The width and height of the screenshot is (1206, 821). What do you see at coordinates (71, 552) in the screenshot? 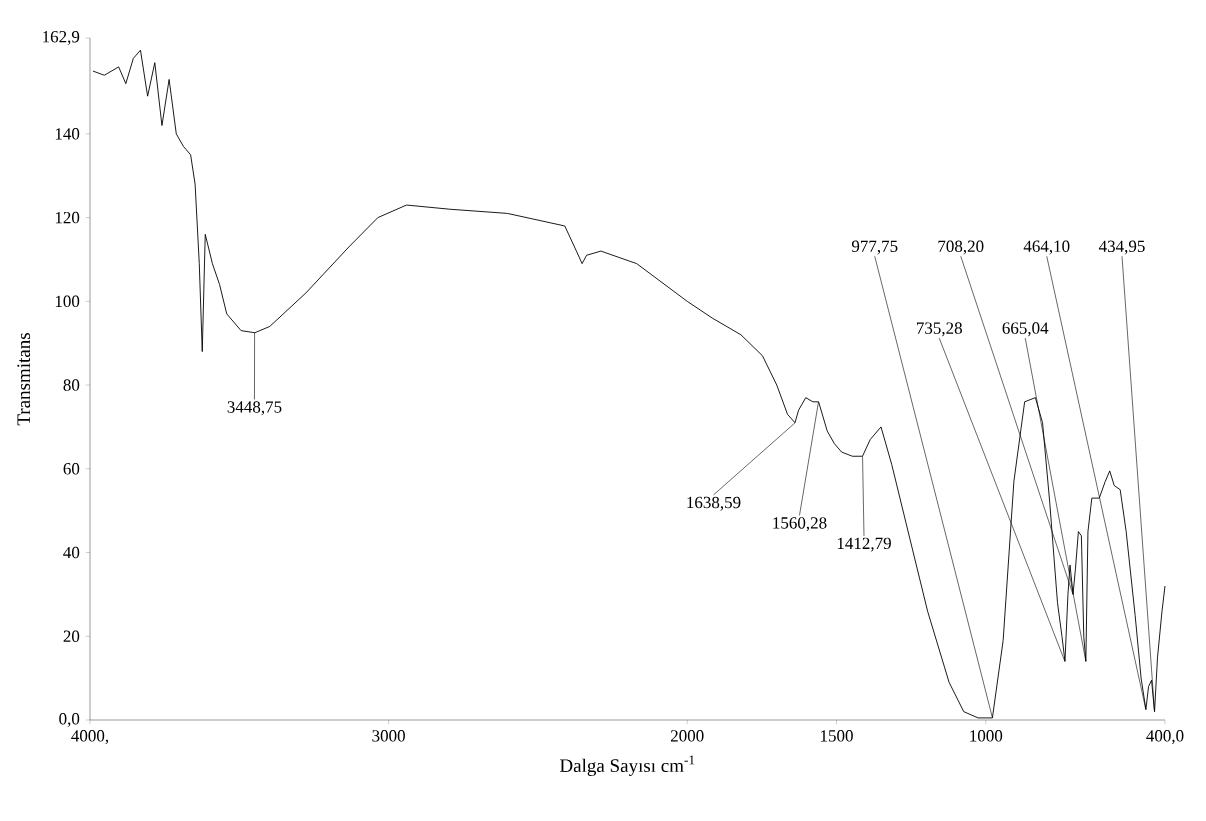
I see `y-tick-label: 40` at bounding box center [71, 552].